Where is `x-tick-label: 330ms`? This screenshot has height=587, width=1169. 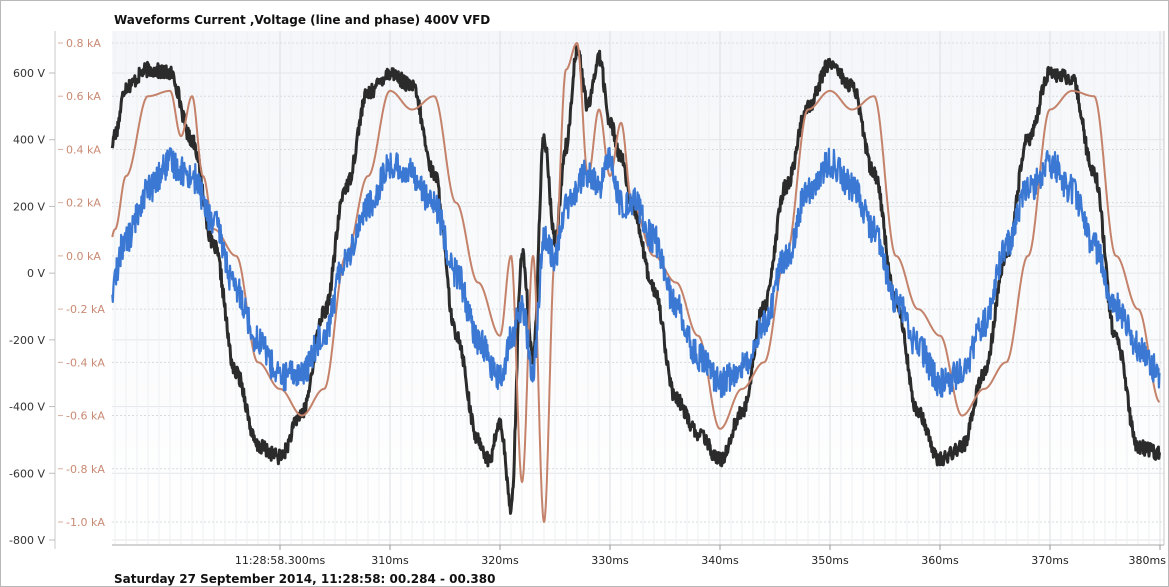
x-tick-label: 330ms is located at coordinates (610, 560).